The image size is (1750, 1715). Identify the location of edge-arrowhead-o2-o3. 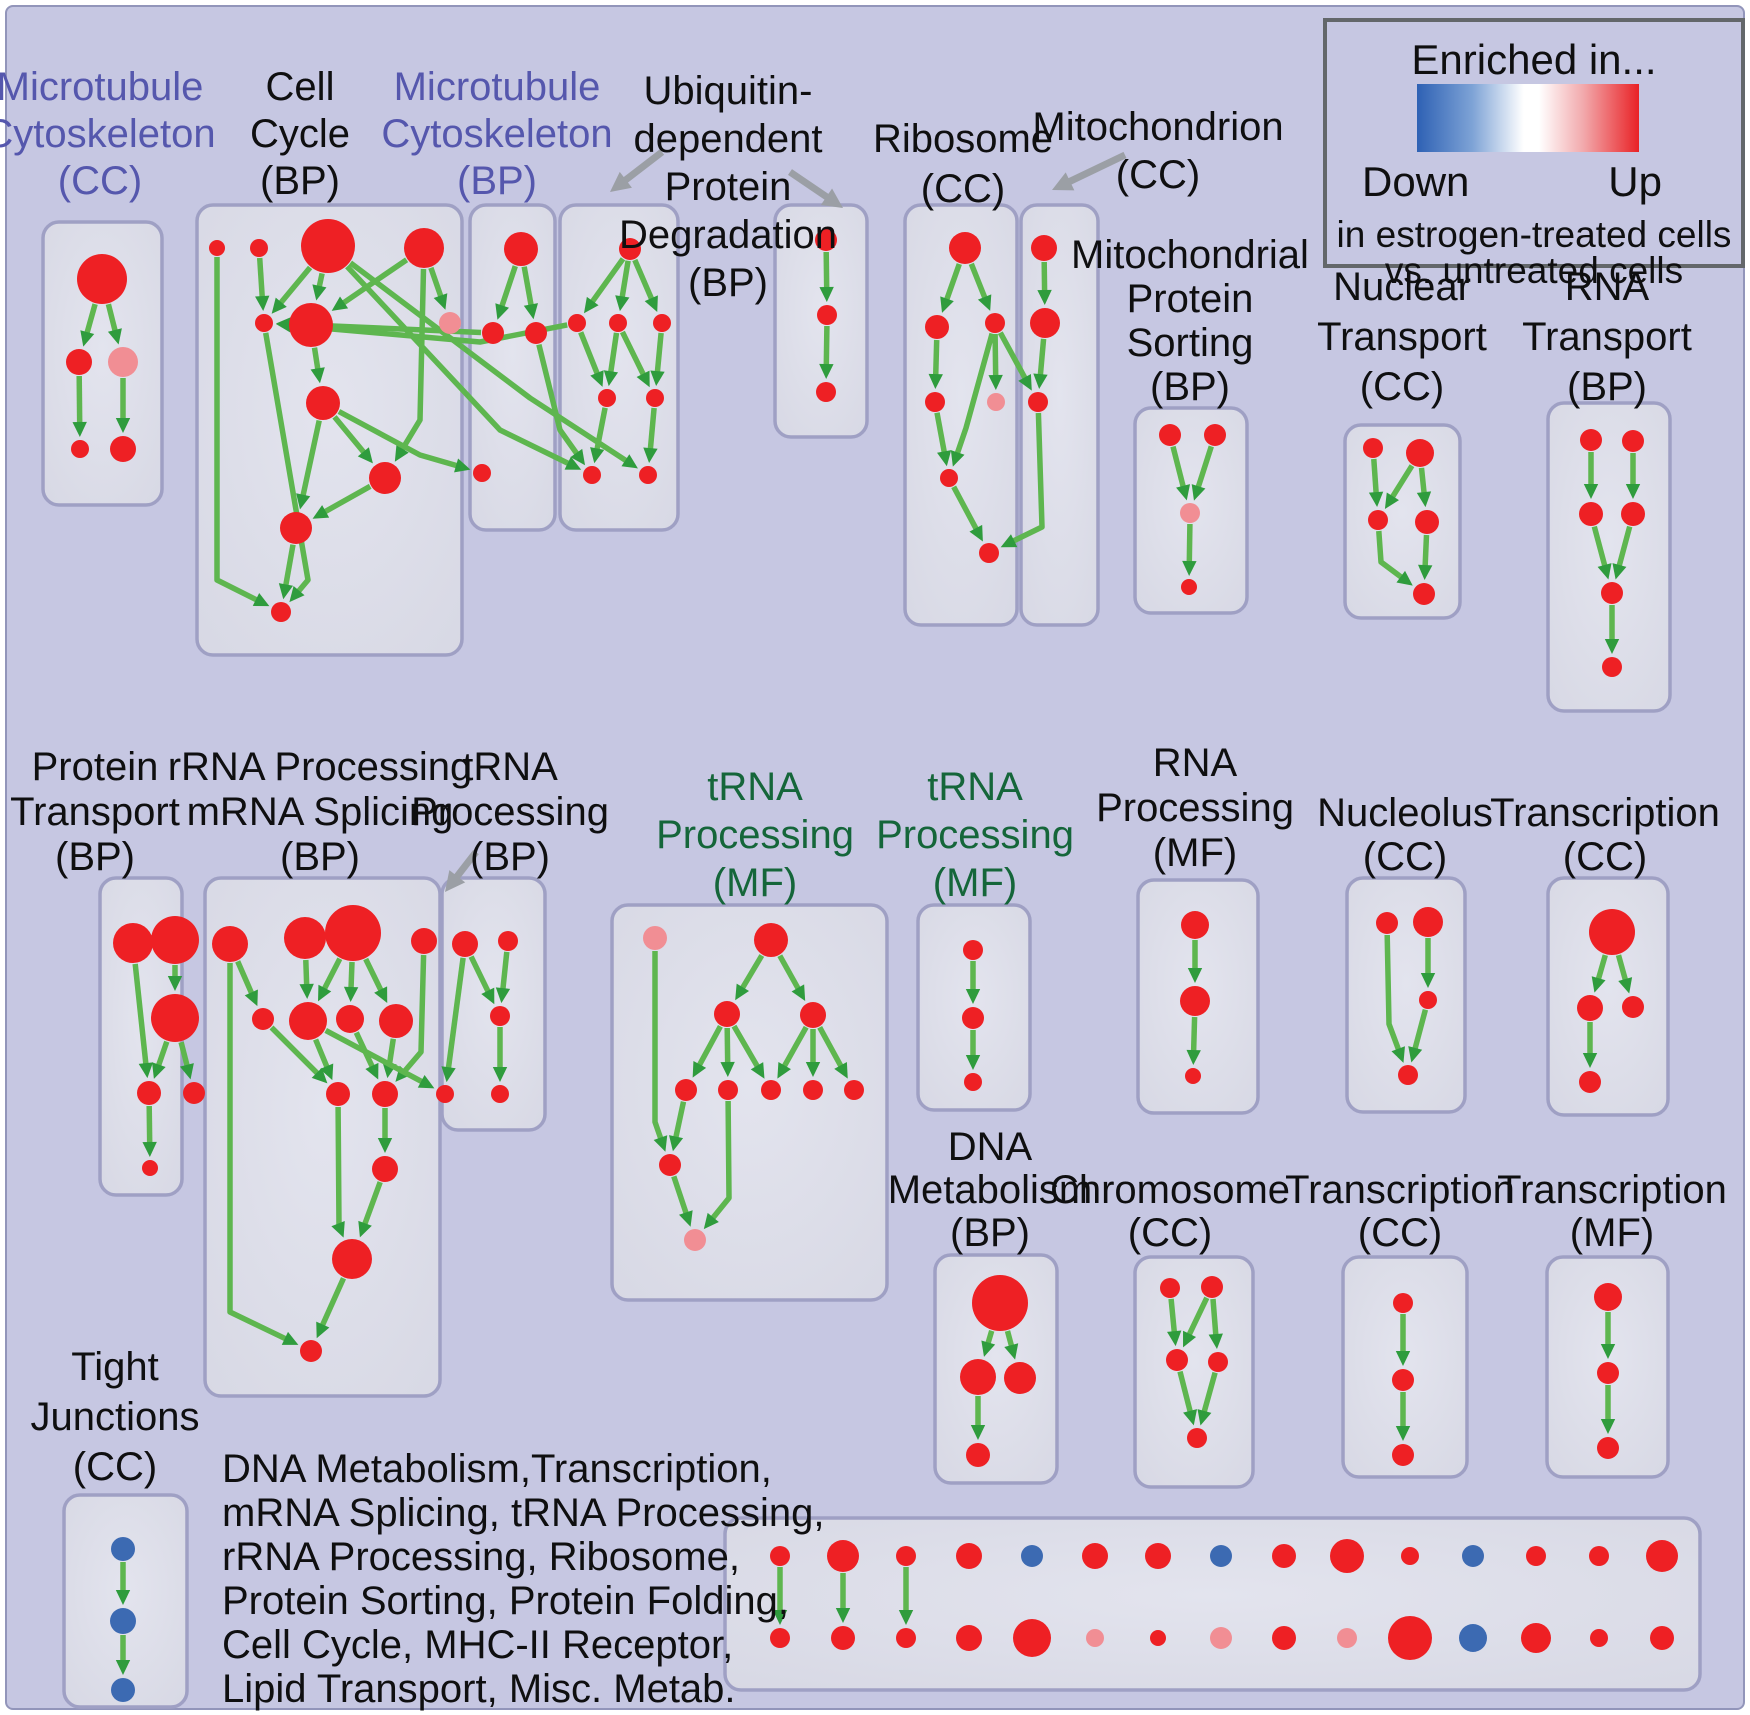
(973, 1062).